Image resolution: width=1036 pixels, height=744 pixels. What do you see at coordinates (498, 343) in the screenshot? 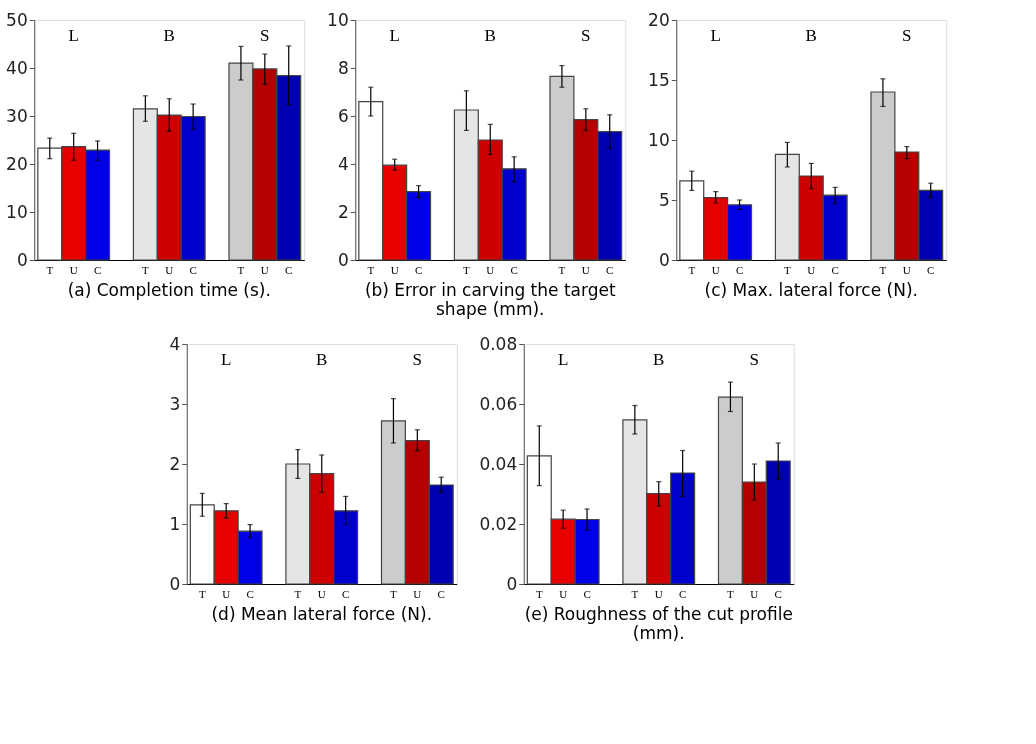
I see `y-tick-label: 0.08` at bounding box center [498, 343].